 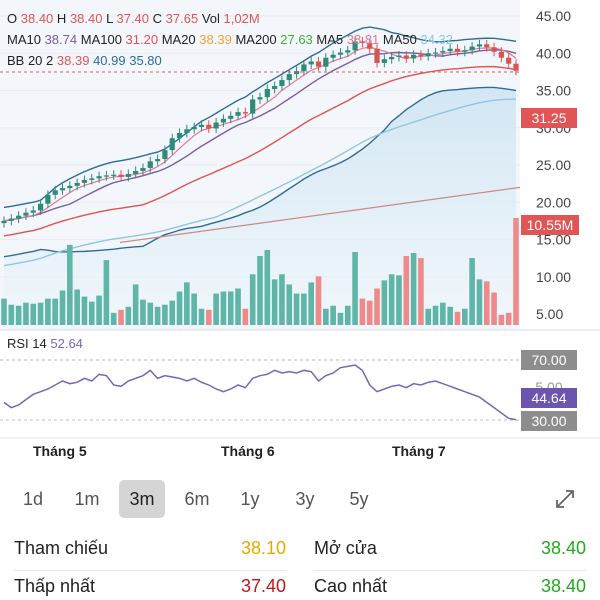 What do you see at coordinates (45, 344) in the screenshot?
I see `rsi-legend: RSI 14 52.64` at bounding box center [45, 344].